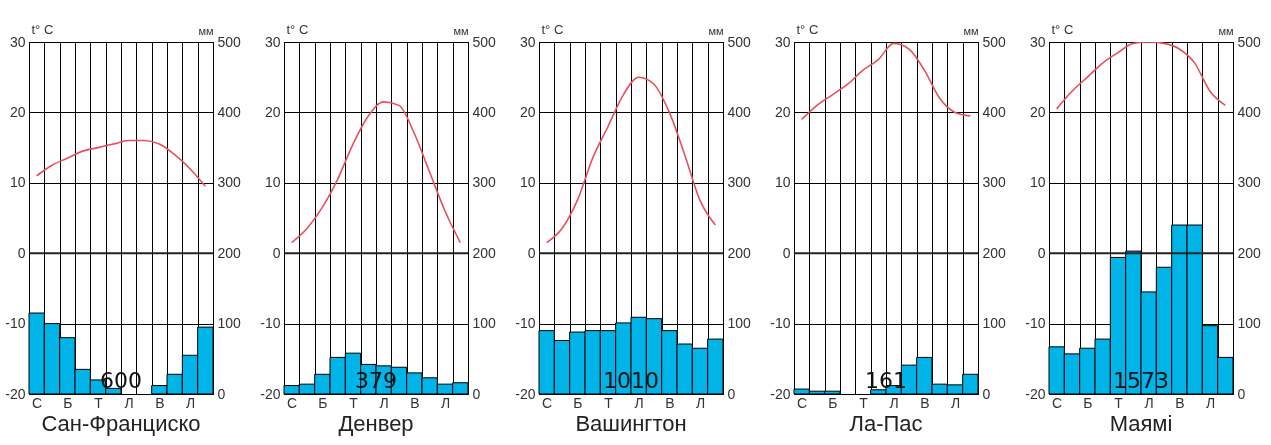 This screenshot has height=445, width=1271. Describe the element at coordinates (886, 423) in the screenshot. I see `text: Ла-Пас` at that location.